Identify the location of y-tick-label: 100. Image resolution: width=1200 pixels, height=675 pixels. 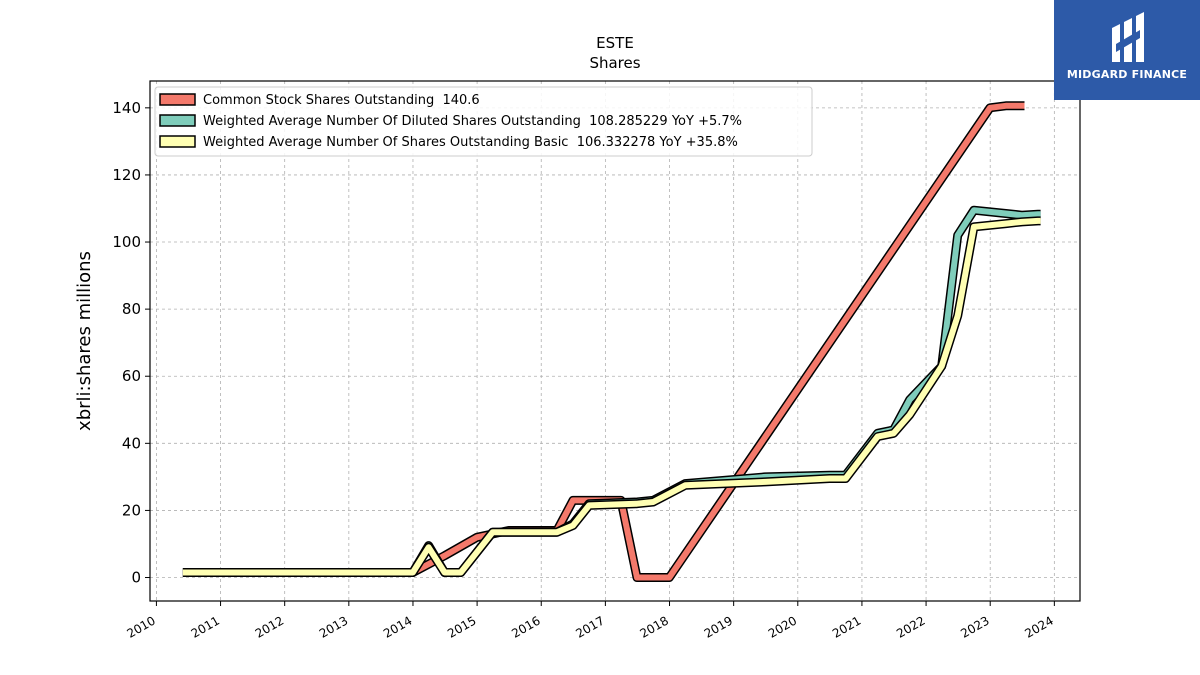
(126, 242).